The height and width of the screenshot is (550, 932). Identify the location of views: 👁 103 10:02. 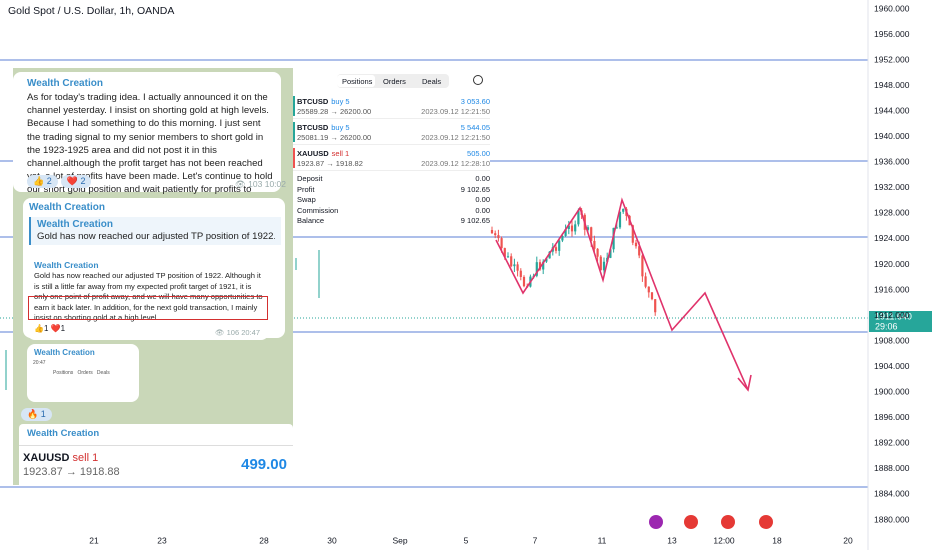
(260, 184).